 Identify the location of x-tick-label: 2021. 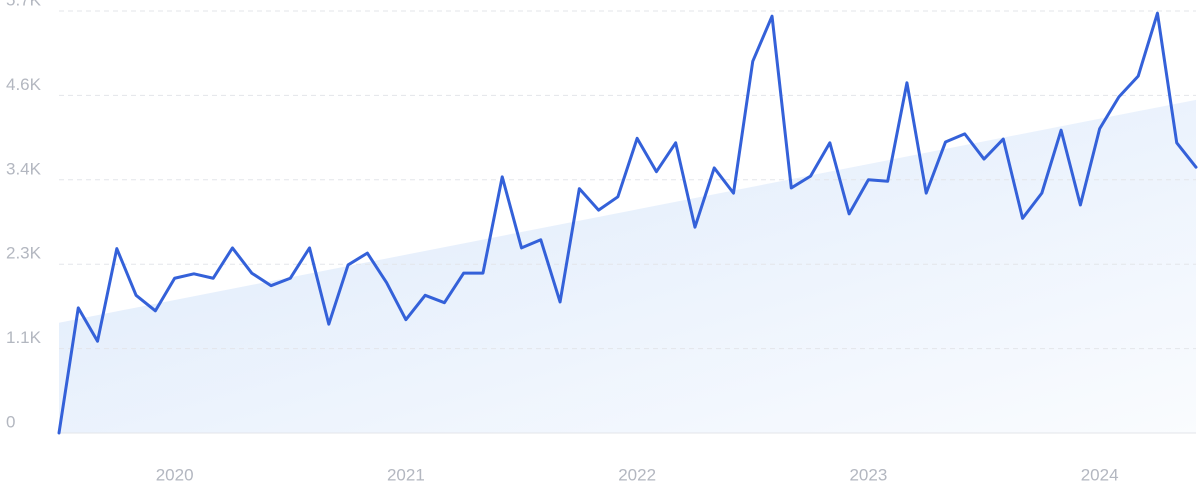
(406, 474).